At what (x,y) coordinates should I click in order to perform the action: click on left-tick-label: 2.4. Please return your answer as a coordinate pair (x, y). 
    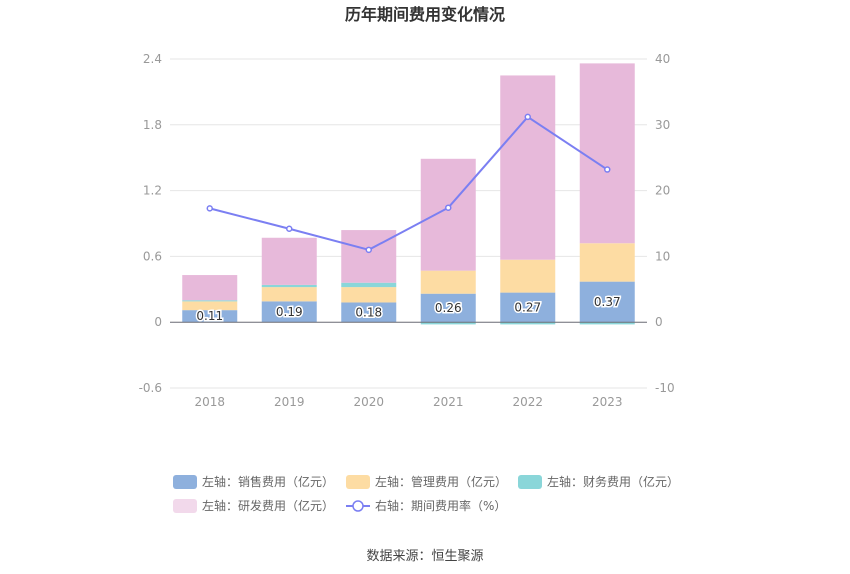
    Looking at the image, I should click on (152, 59).